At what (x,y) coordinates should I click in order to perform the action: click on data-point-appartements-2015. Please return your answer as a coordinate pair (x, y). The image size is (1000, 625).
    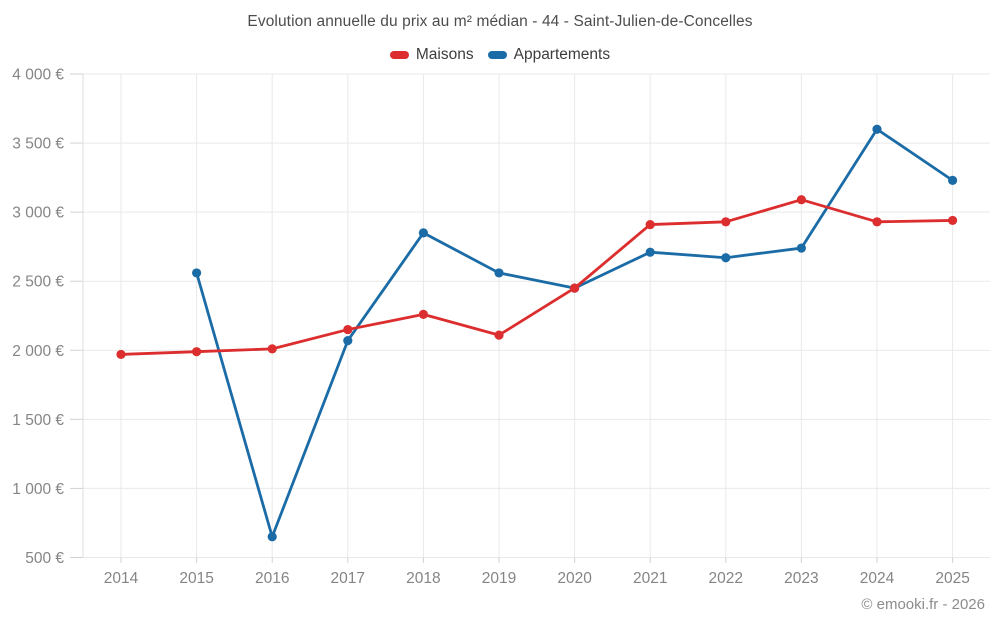
    Looking at the image, I should click on (197, 273).